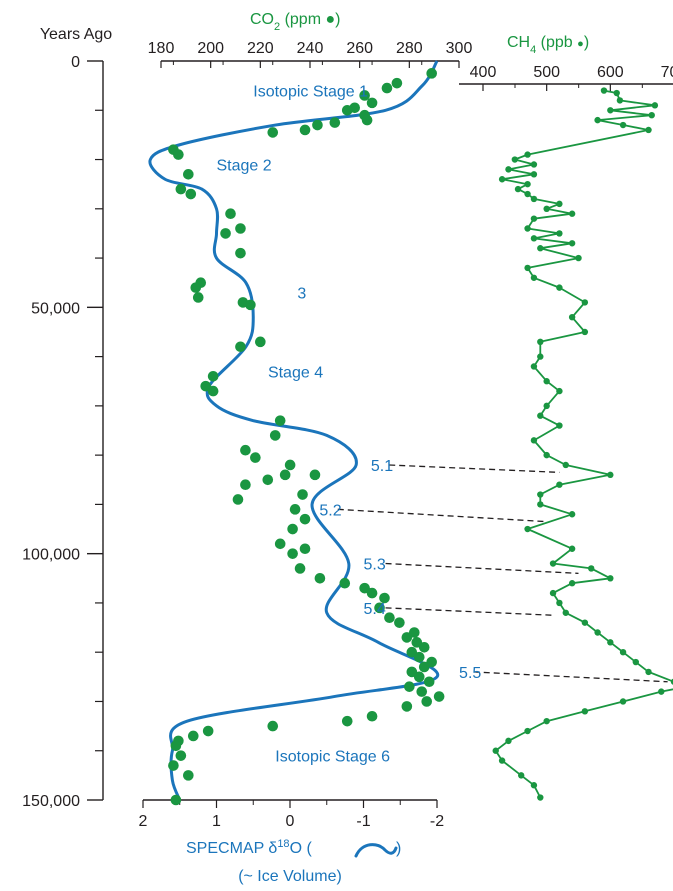 This screenshot has height=891, width=673. I want to click on stage-annotation: Stage 2, so click(244, 165).